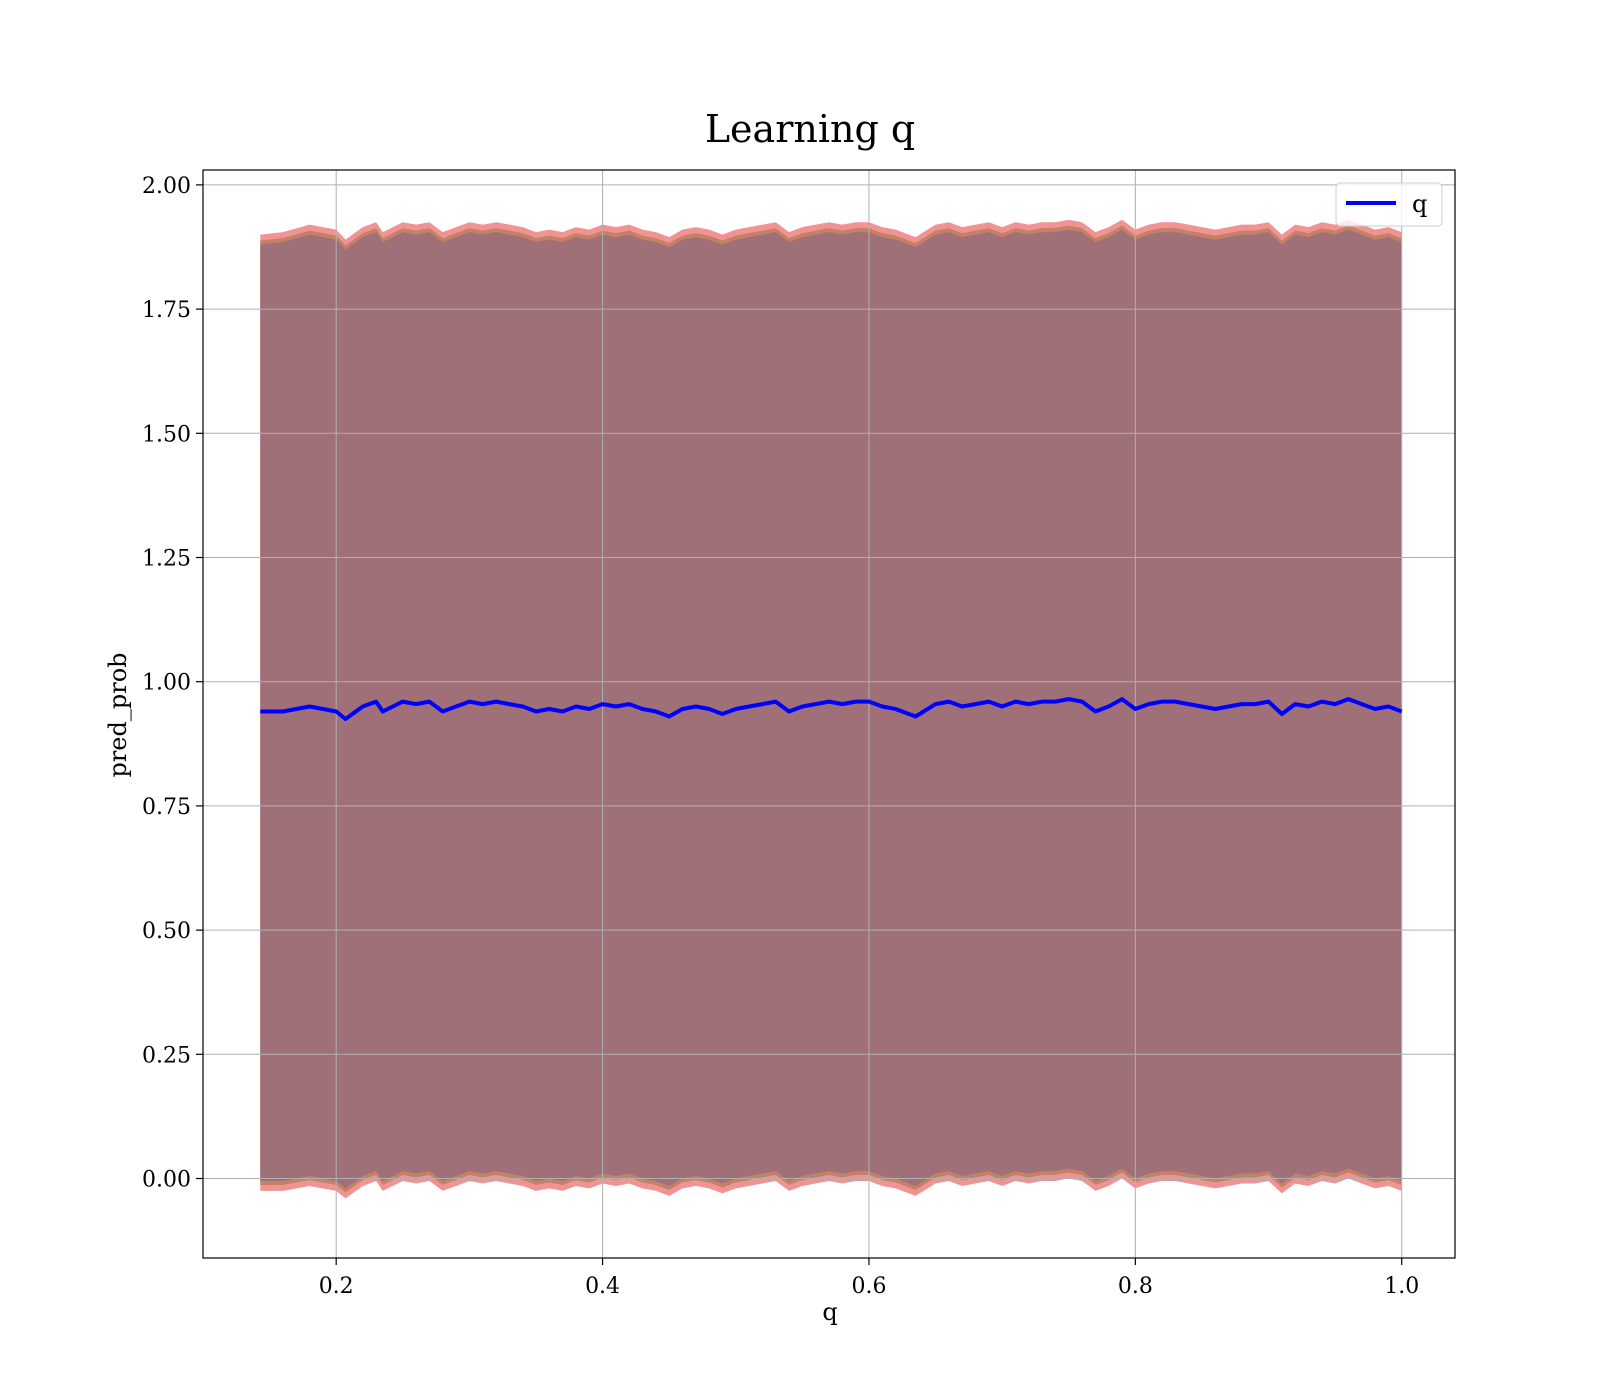  What do you see at coordinates (1389, 204) in the screenshot?
I see `legend: q` at bounding box center [1389, 204].